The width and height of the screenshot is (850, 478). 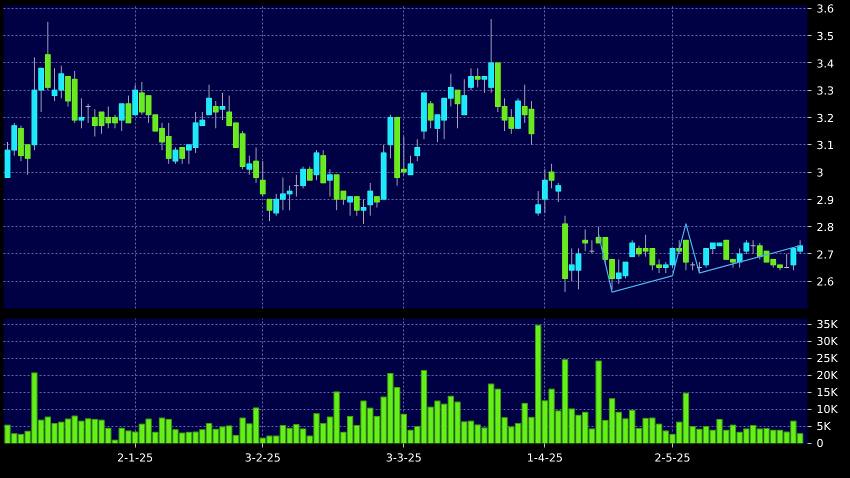 What do you see at coordinates (544, 458) in the screenshot?
I see `x-tick-label: 1-4-25` at bounding box center [544, 458].